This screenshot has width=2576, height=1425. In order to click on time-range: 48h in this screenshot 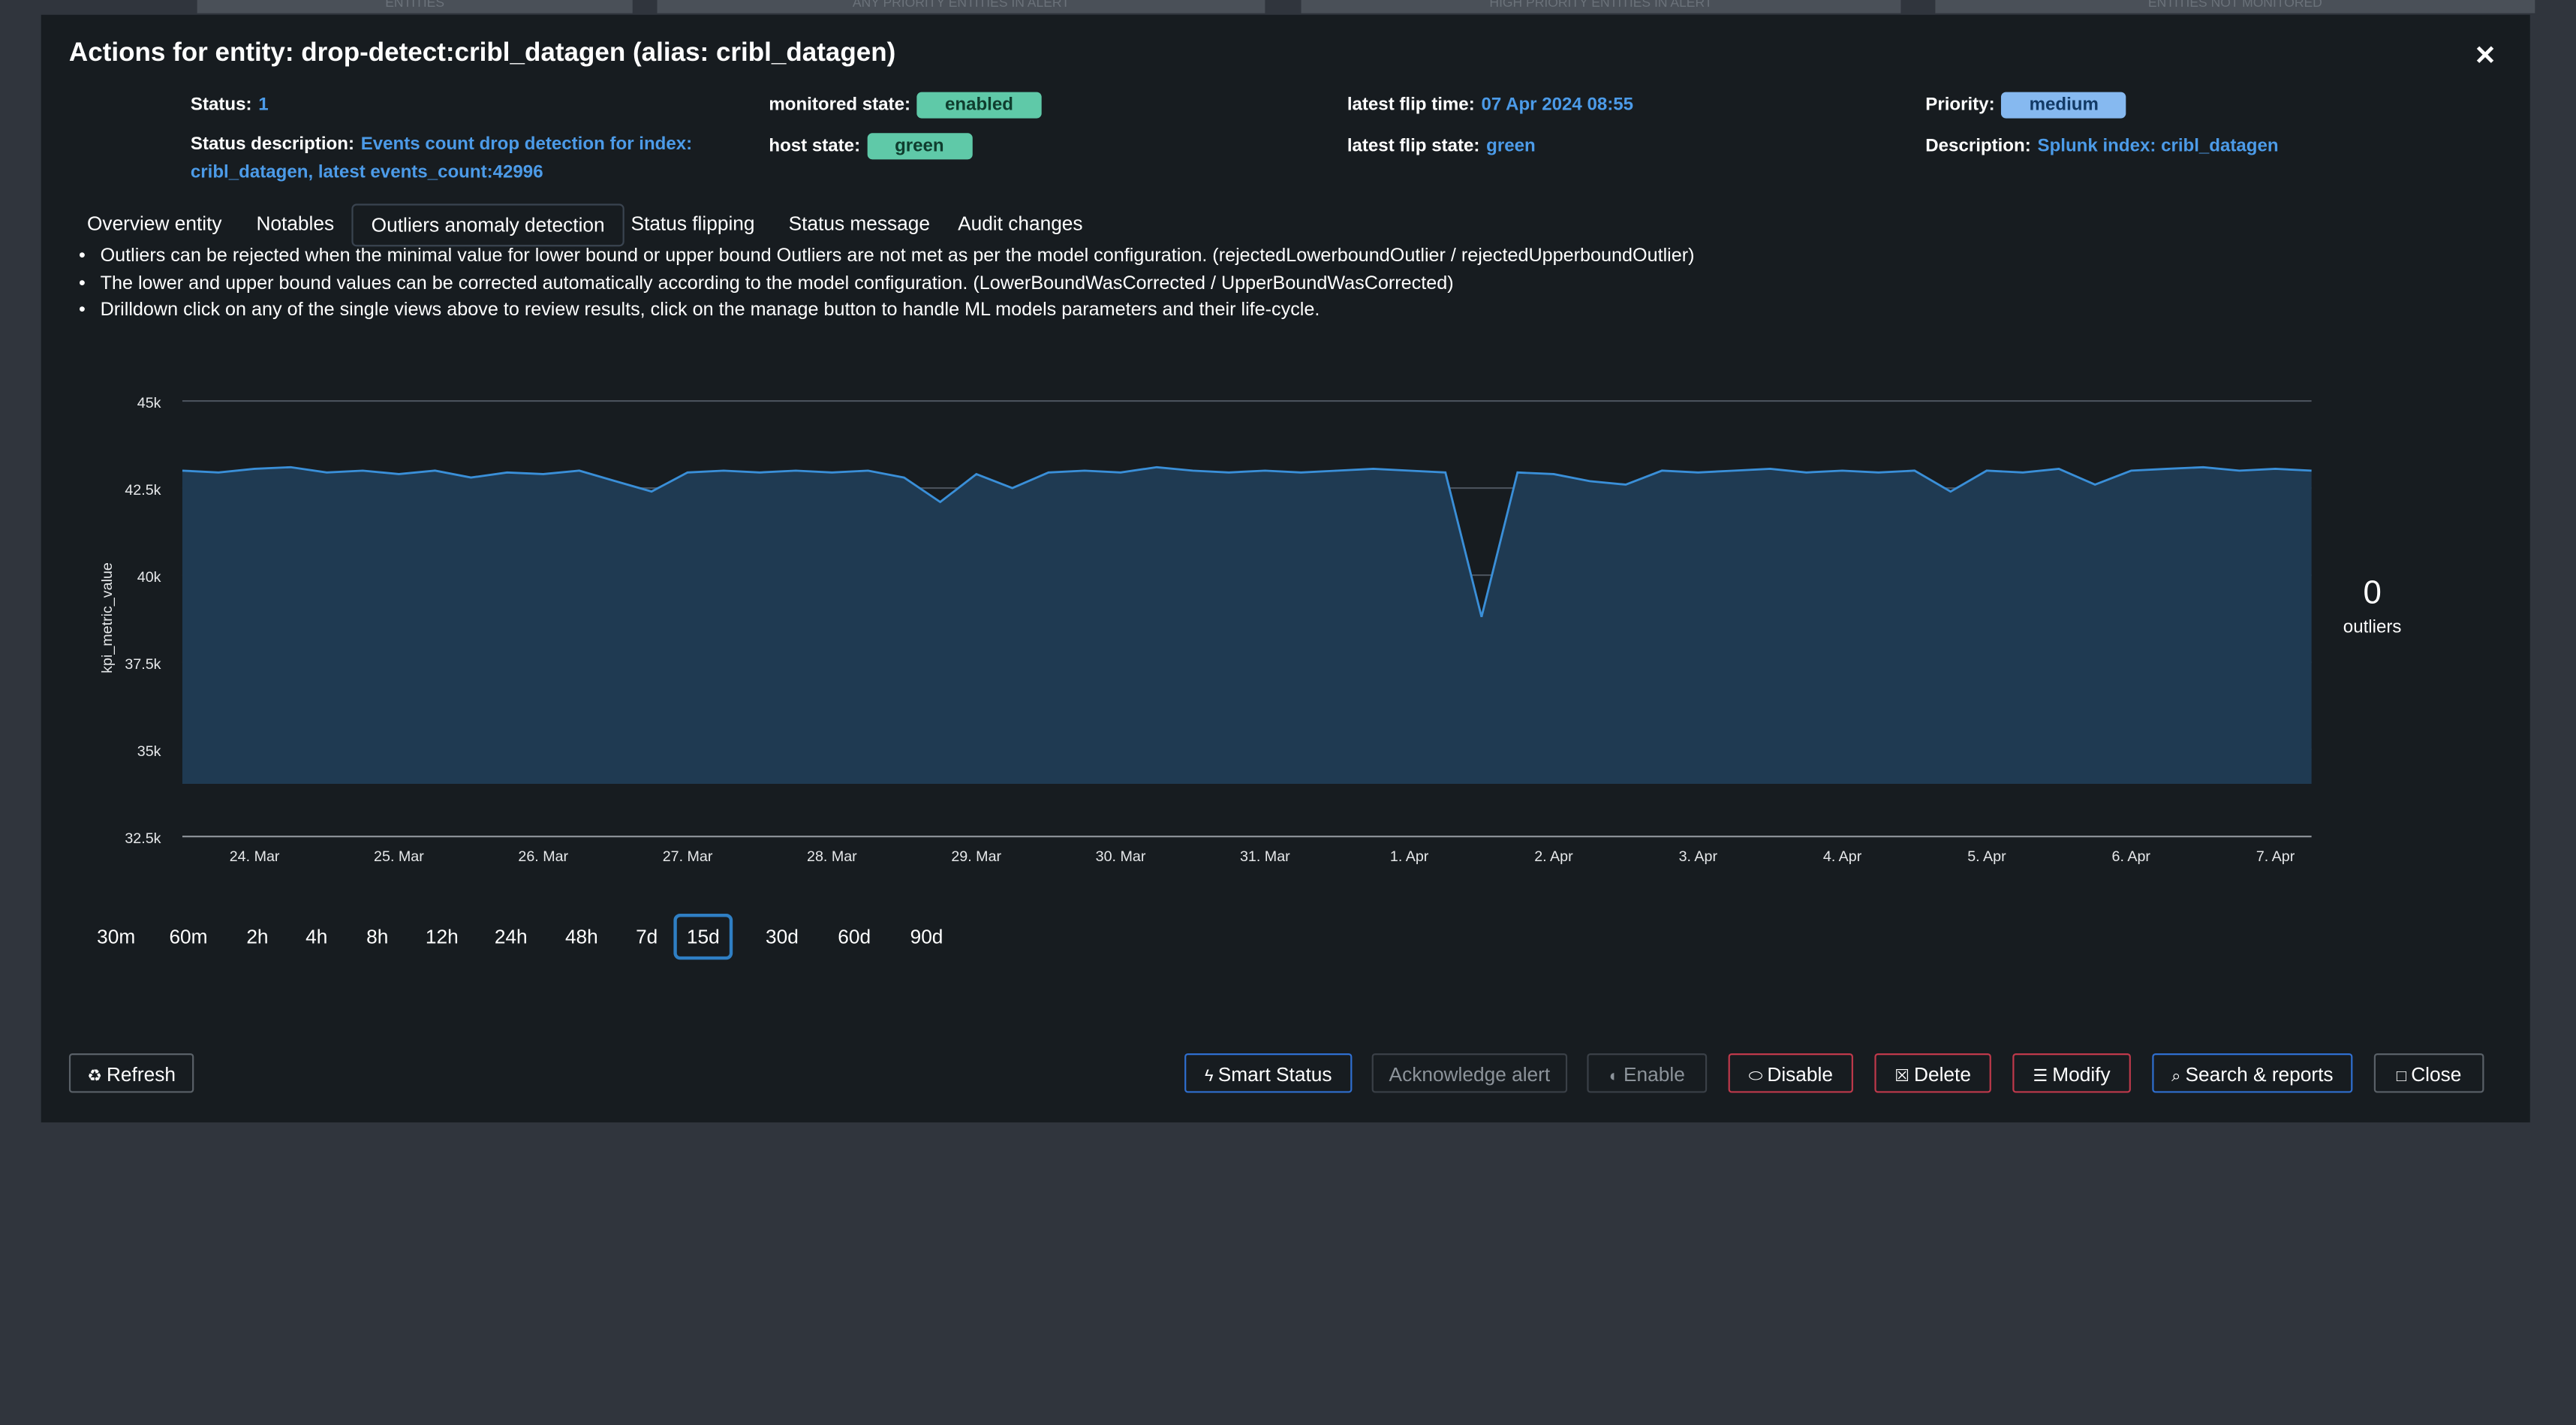, I will do `click(581, 936)`.